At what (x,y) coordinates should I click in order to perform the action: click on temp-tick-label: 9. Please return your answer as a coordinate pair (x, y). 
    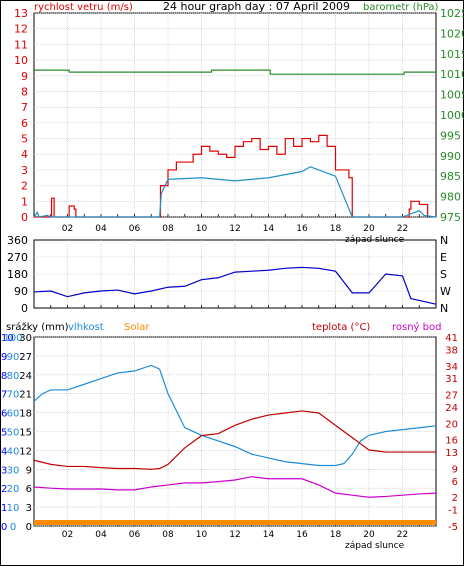
    Looking at the image, I should click on (455, 469).